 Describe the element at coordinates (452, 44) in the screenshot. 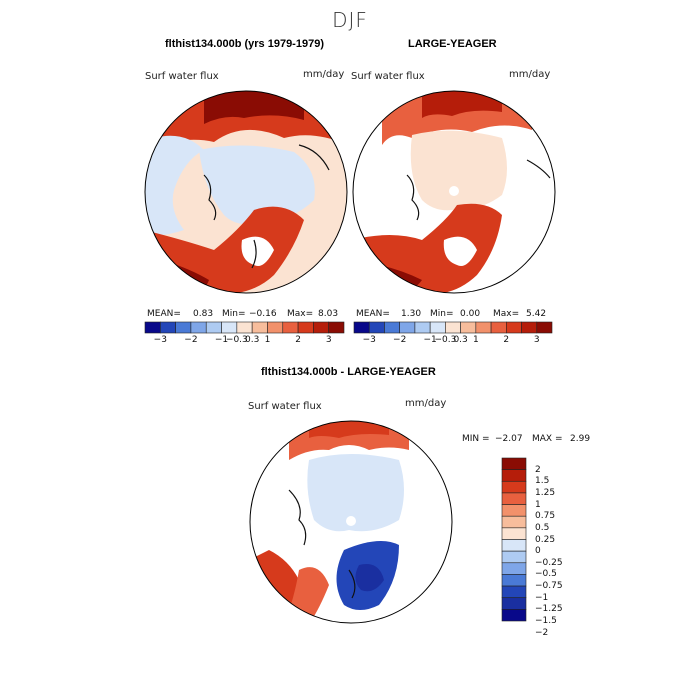

I see `panel2-title: LARGE-YEAGER` at that location.